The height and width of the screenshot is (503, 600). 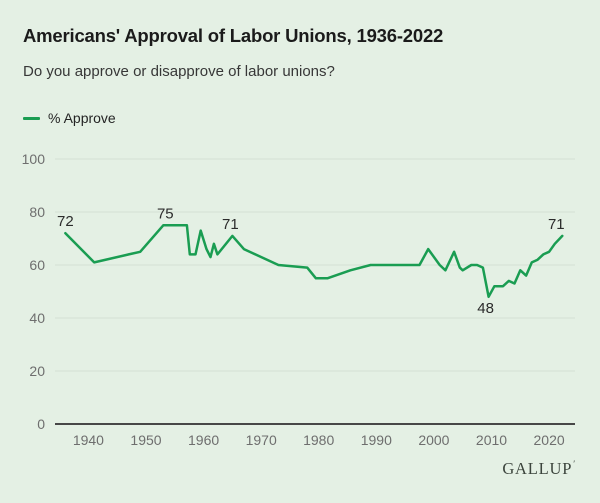 I want to click on y-tick-label: 100, so click(x=34, y=159).